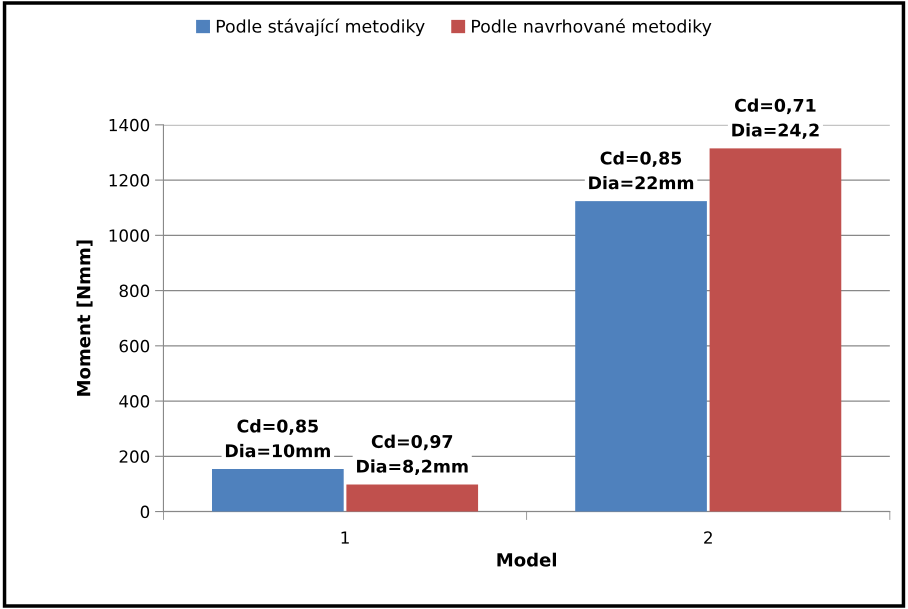 The height and width of the screenshot is (609, 908). What do you see at coordinates (641, 170) in the screenshot?
I see `data-label: Cd=0,85 Dia=22mm` at bounding box center [641, 170].